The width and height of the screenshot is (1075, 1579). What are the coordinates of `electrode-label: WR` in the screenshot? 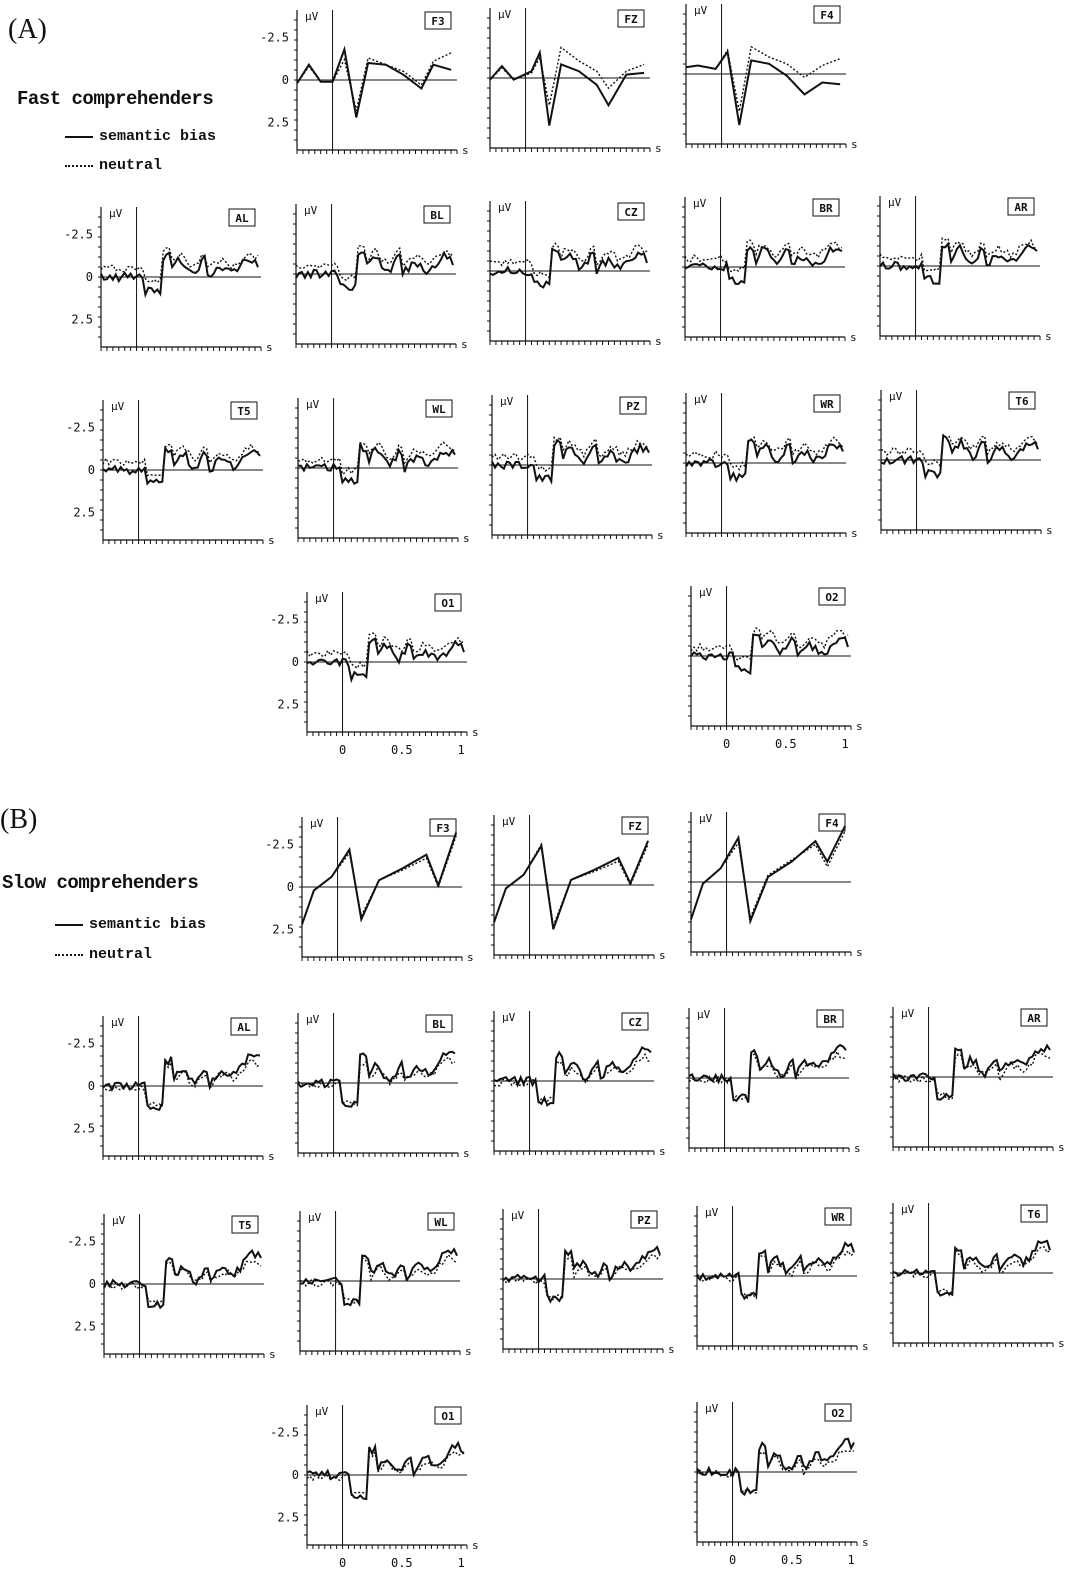 It's located at (838, 1217).